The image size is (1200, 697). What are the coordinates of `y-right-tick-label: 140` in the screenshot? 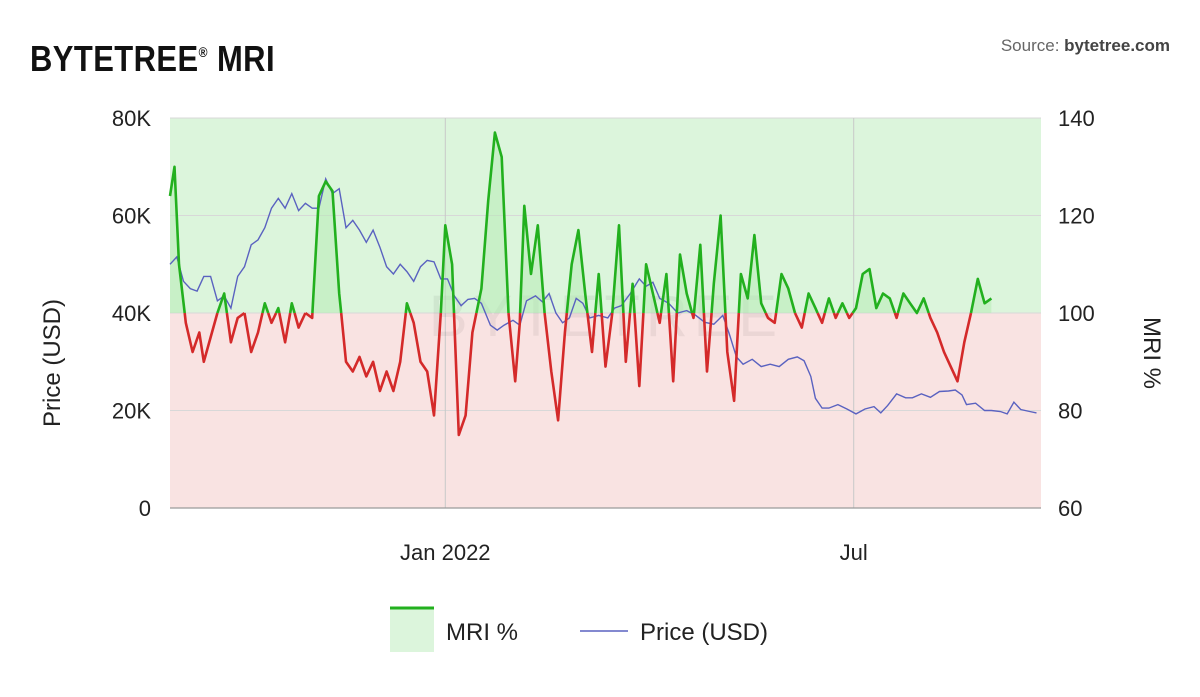 It's located at (1076, 118).